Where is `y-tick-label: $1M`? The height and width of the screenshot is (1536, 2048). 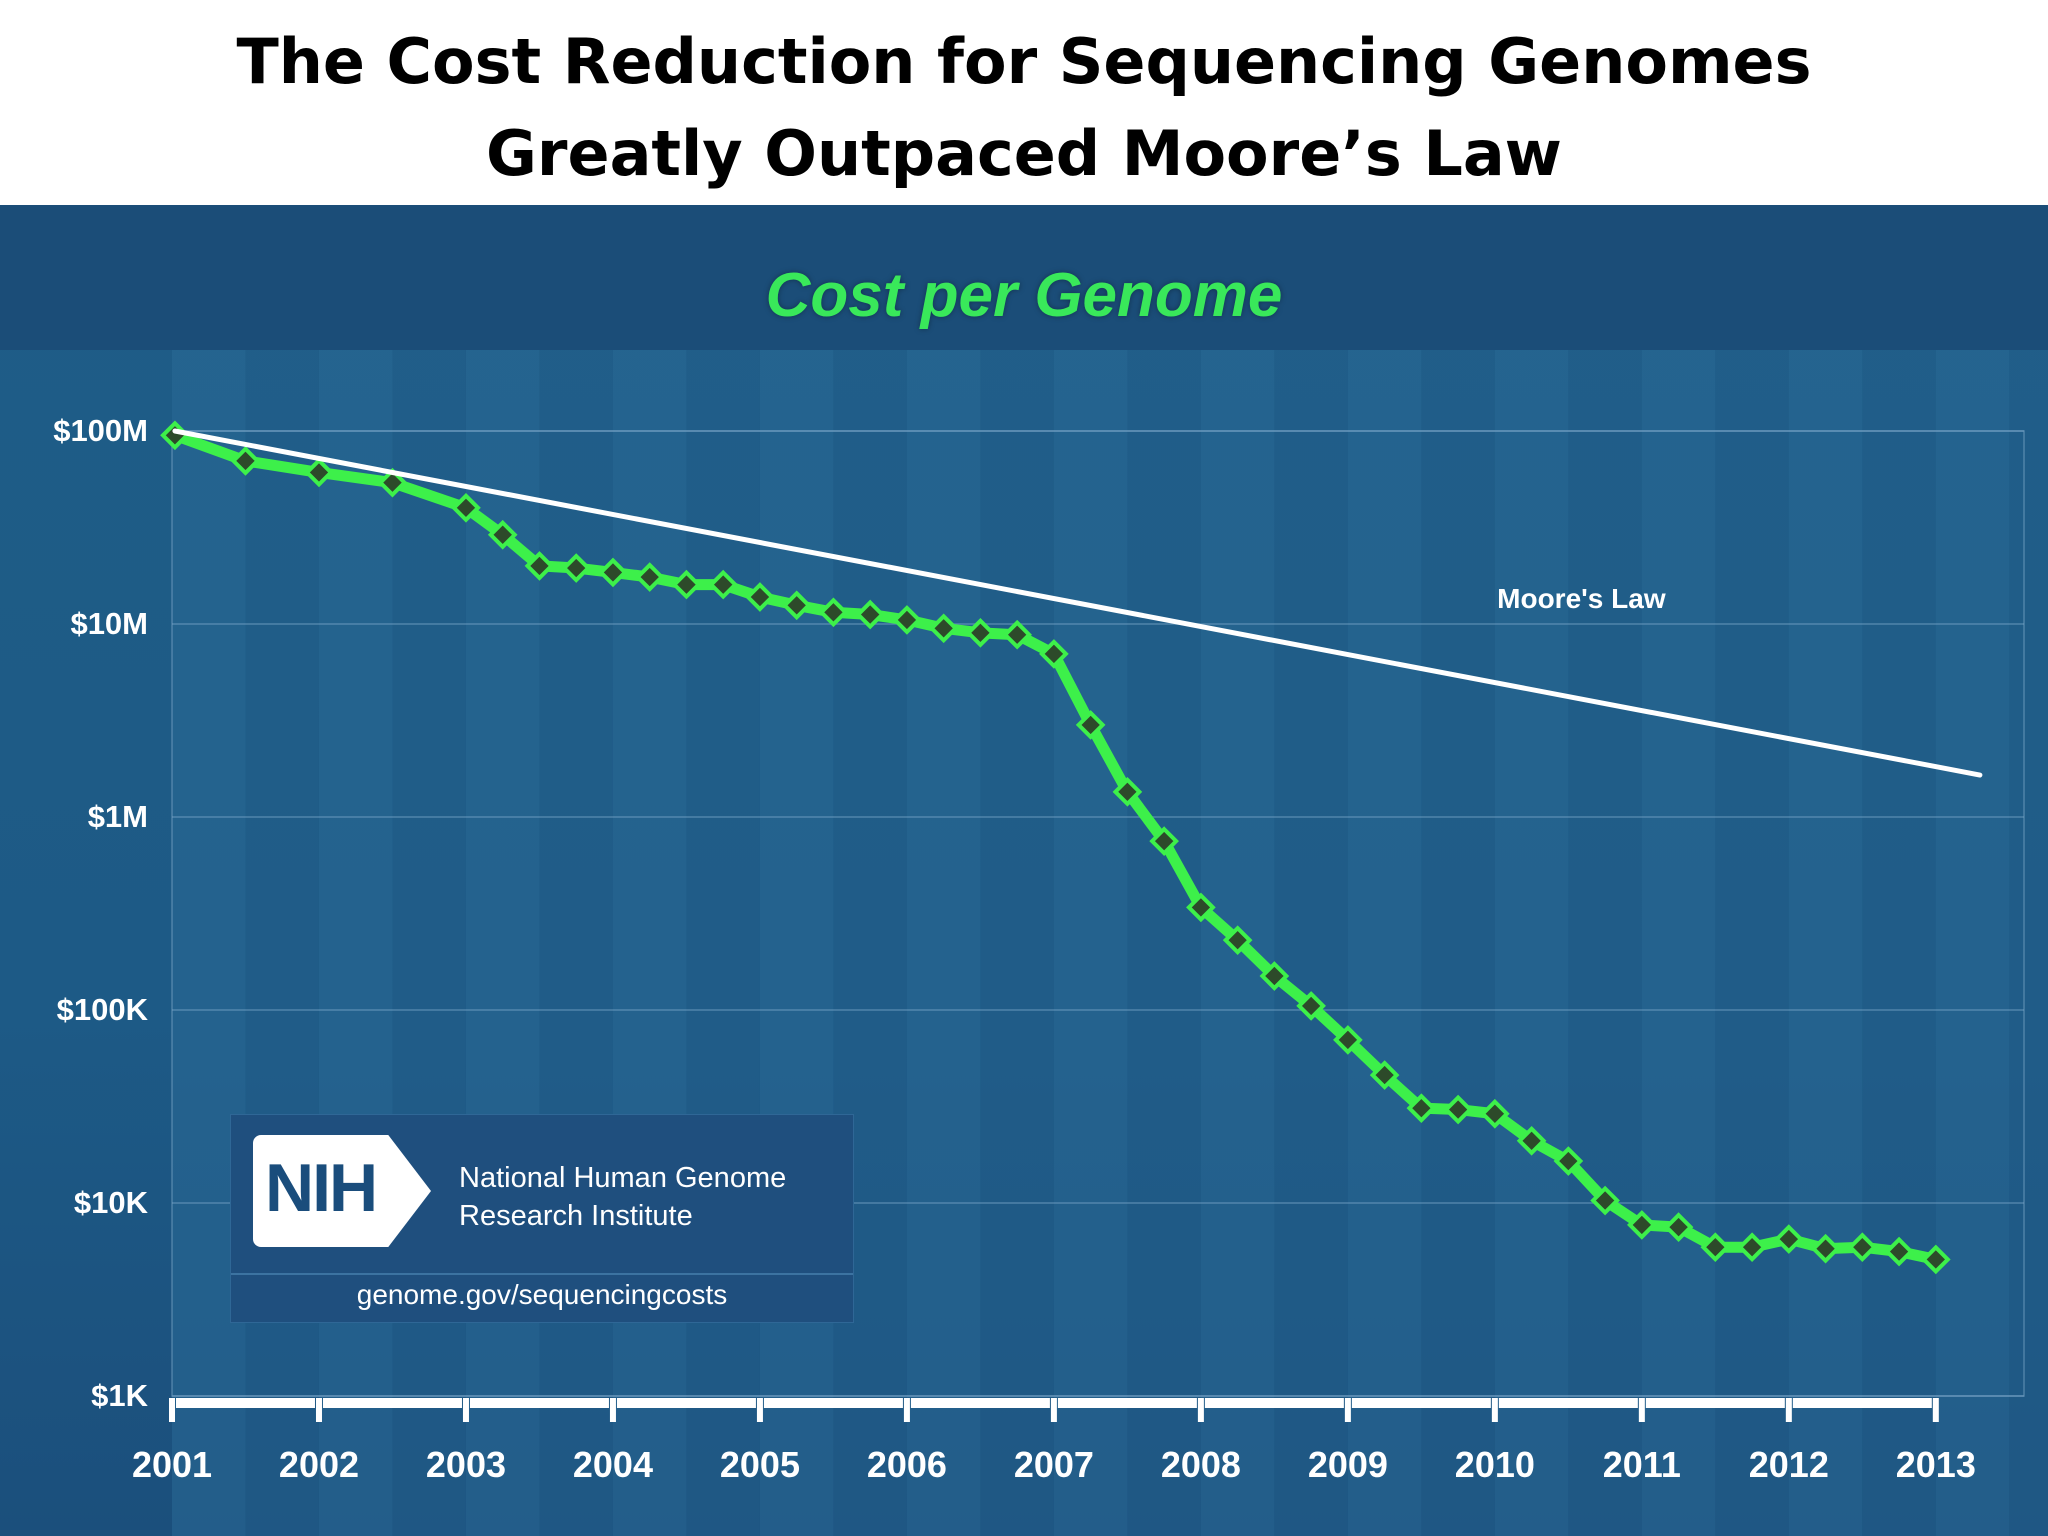 y-tick-label: $1M is located at coordinates (117, 816).